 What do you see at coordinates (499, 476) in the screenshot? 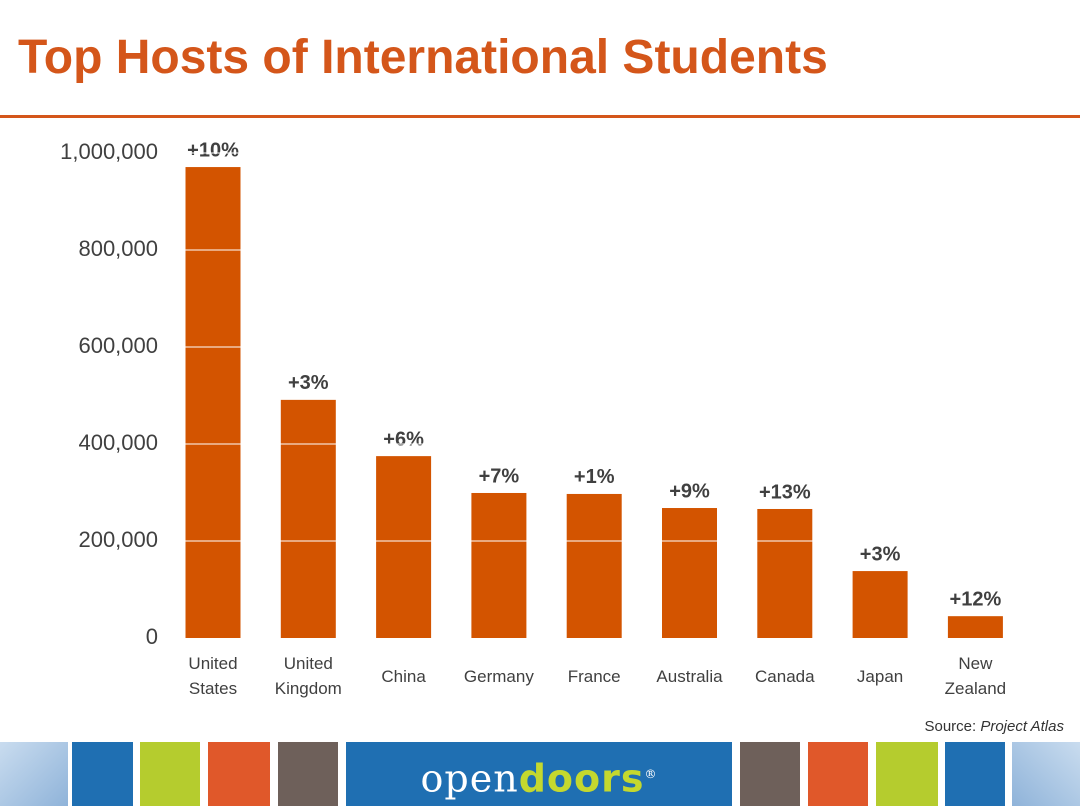
I see `growth-label: +7%` at bounding box center [499, 476].